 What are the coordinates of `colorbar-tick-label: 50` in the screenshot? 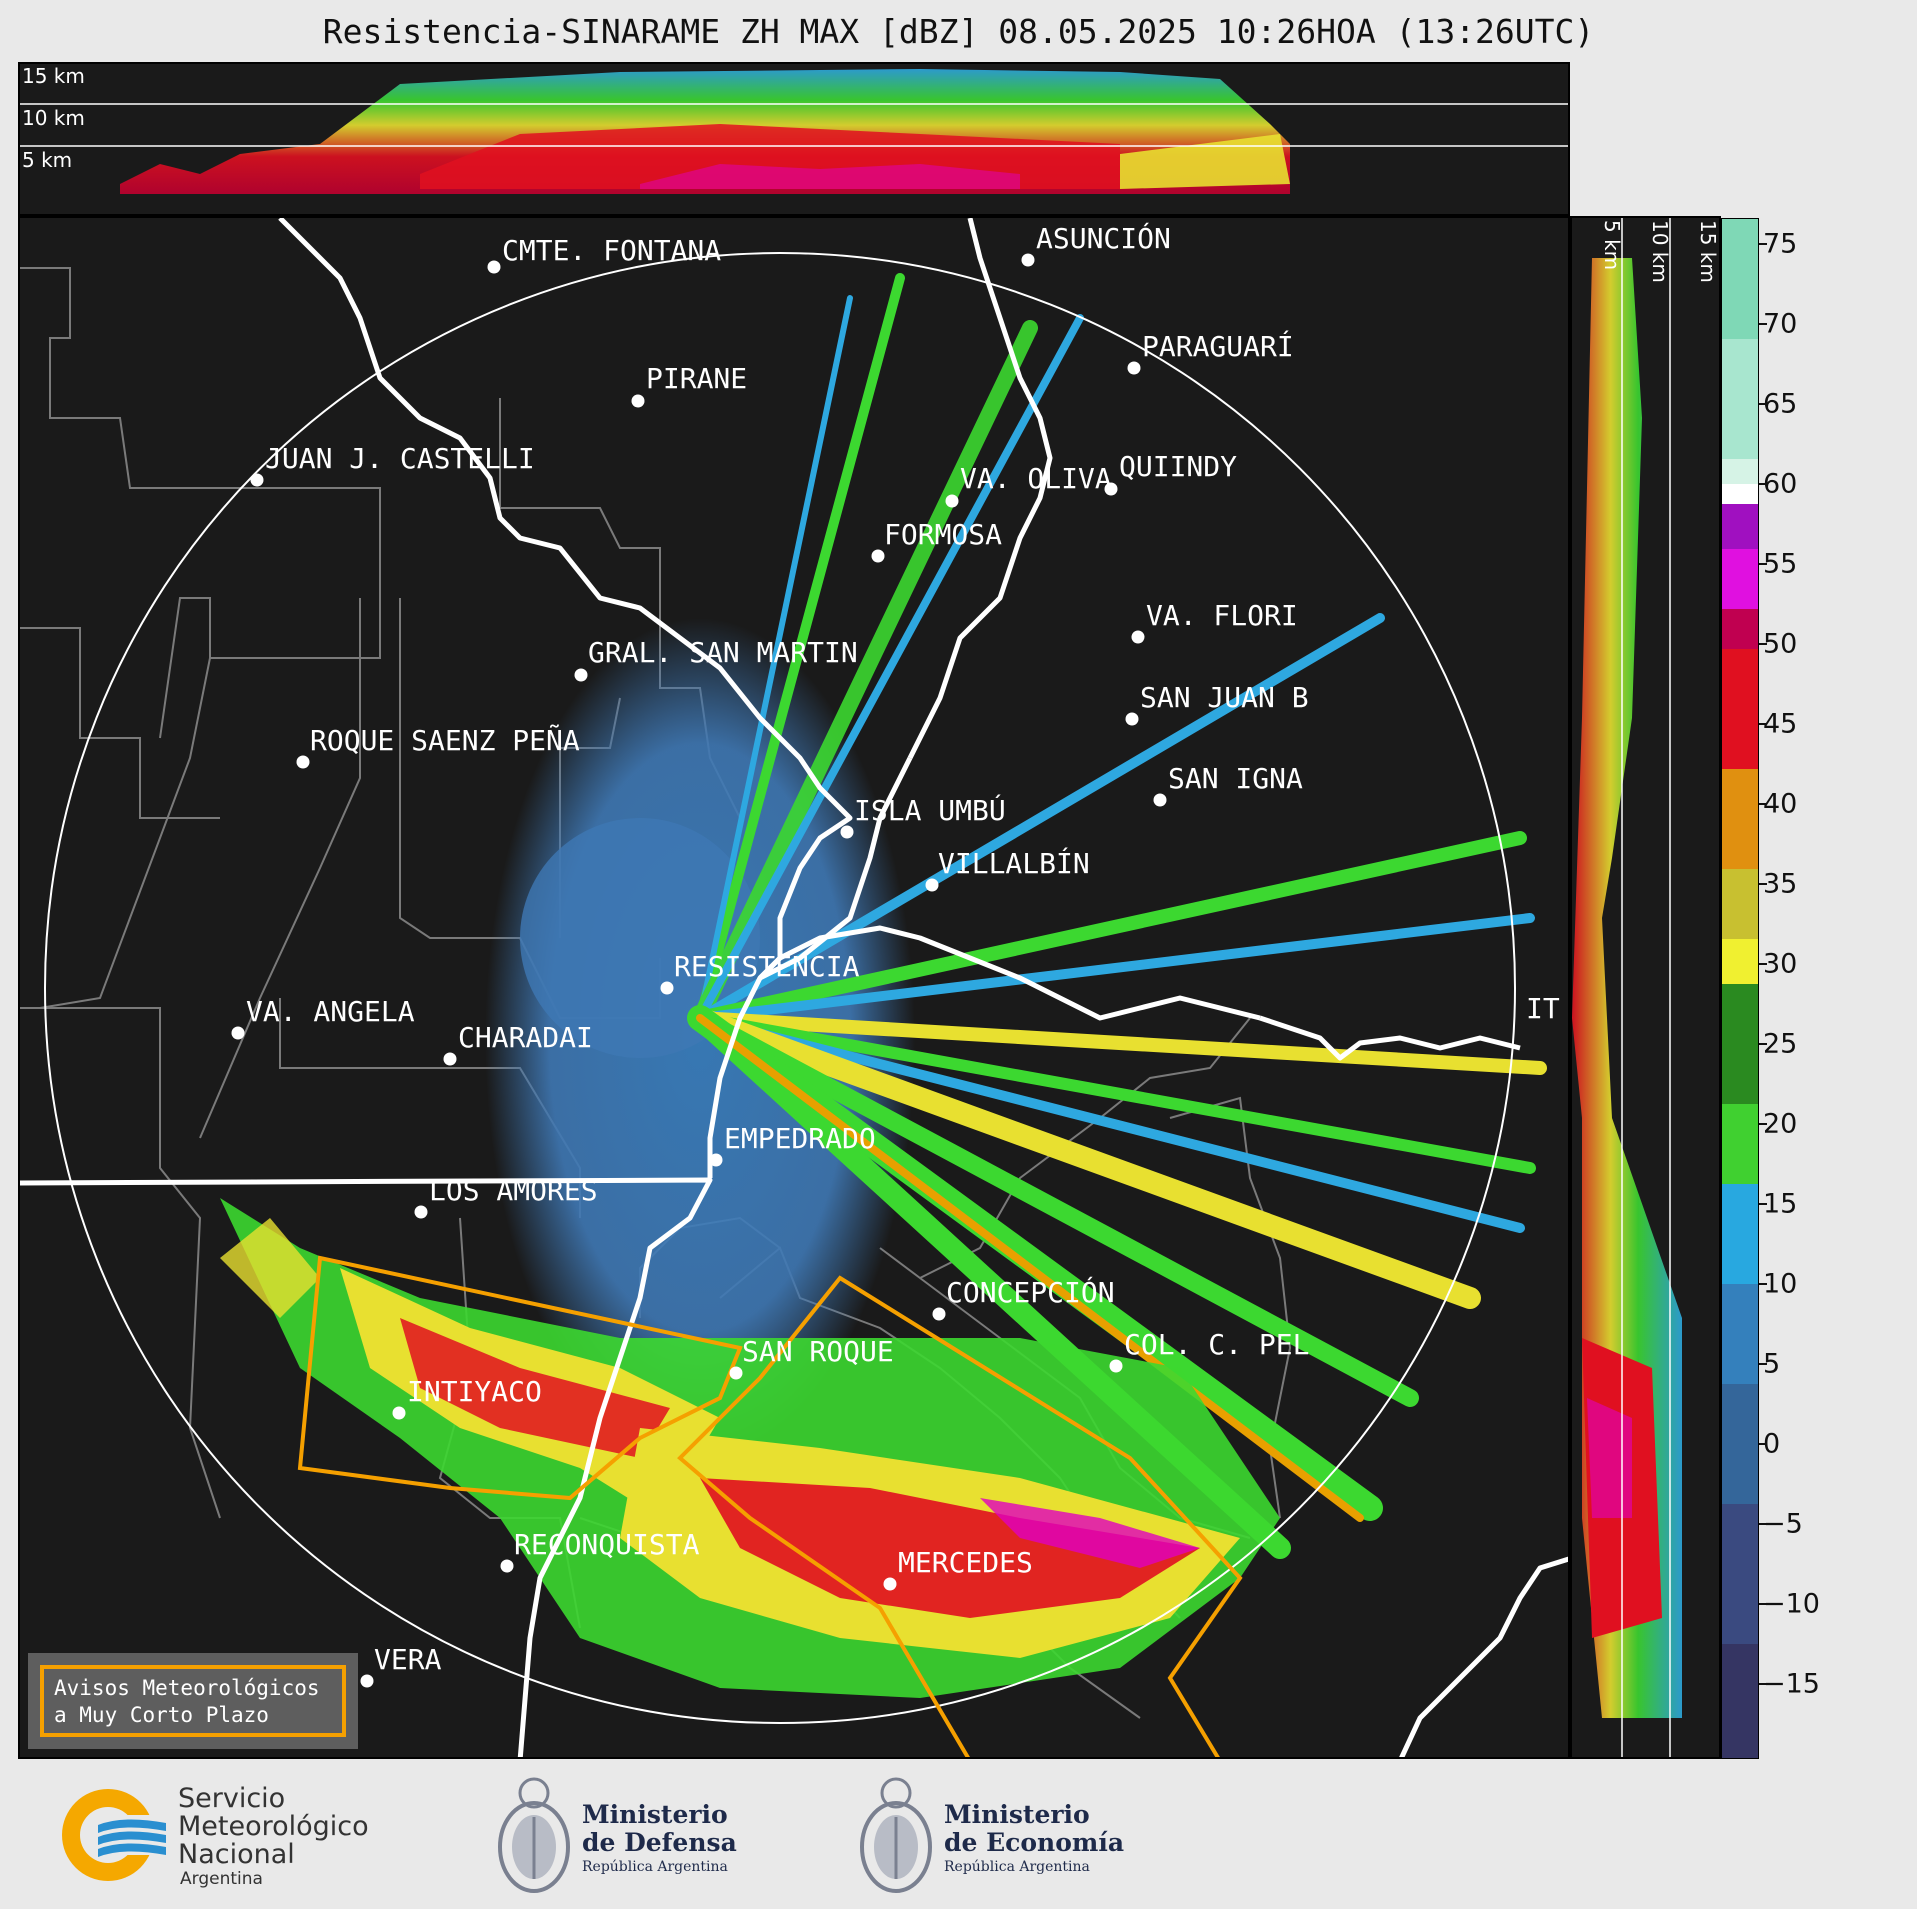 It's located at (1780, 644).